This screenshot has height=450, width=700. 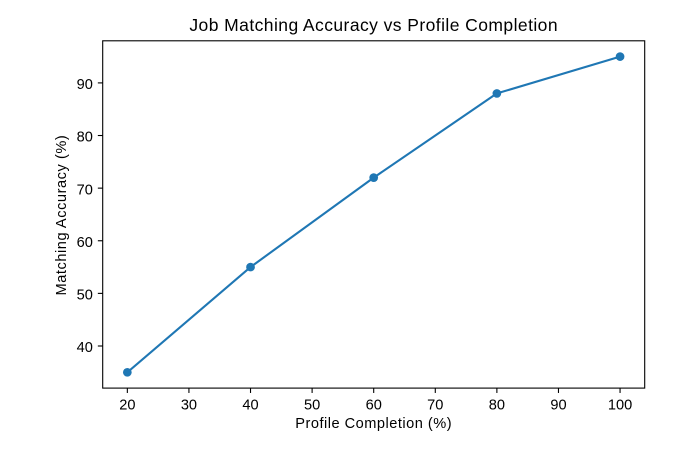 I want to click on svg-text: Profile Completion (%), so click(x=373, y=424).